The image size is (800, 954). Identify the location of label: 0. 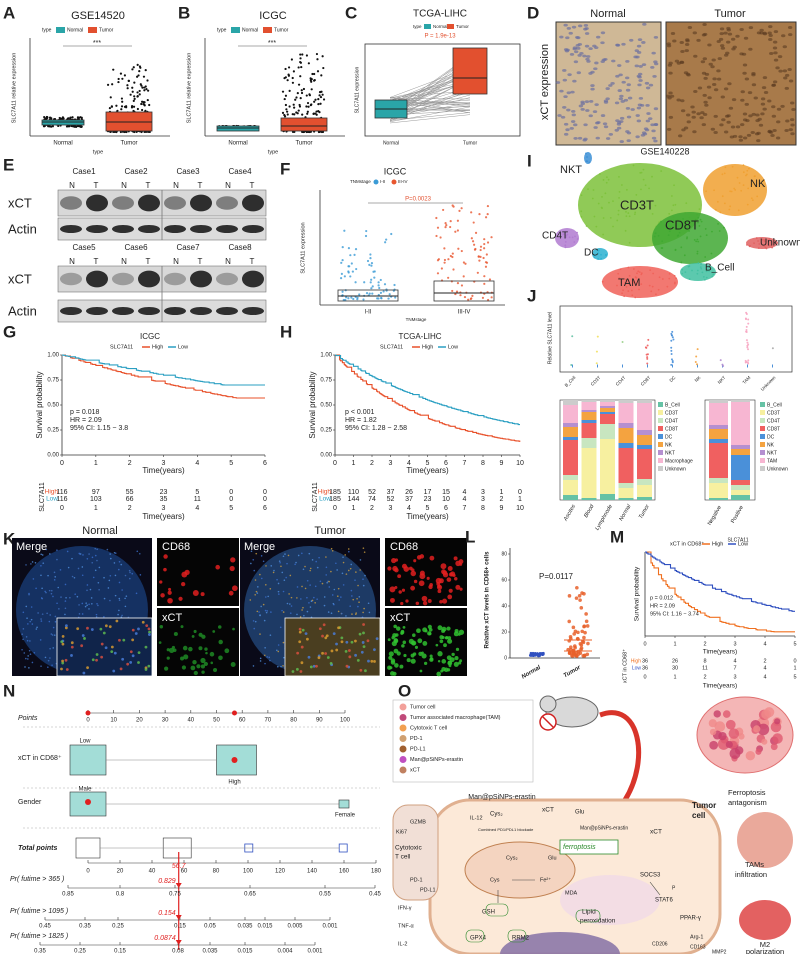
(231, 492).